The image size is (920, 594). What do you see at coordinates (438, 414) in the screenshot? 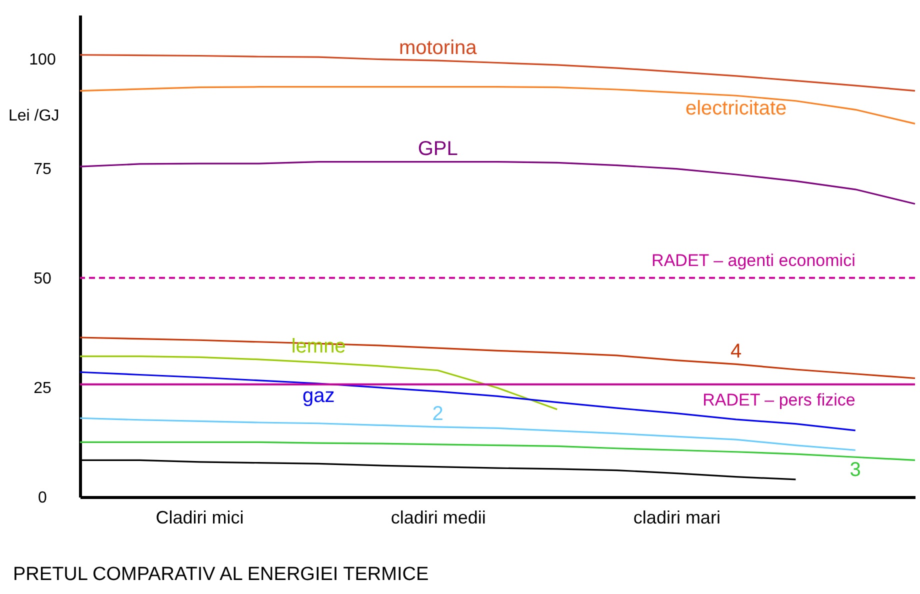
I see `series-label: 2` at bounding box center [438, 414].